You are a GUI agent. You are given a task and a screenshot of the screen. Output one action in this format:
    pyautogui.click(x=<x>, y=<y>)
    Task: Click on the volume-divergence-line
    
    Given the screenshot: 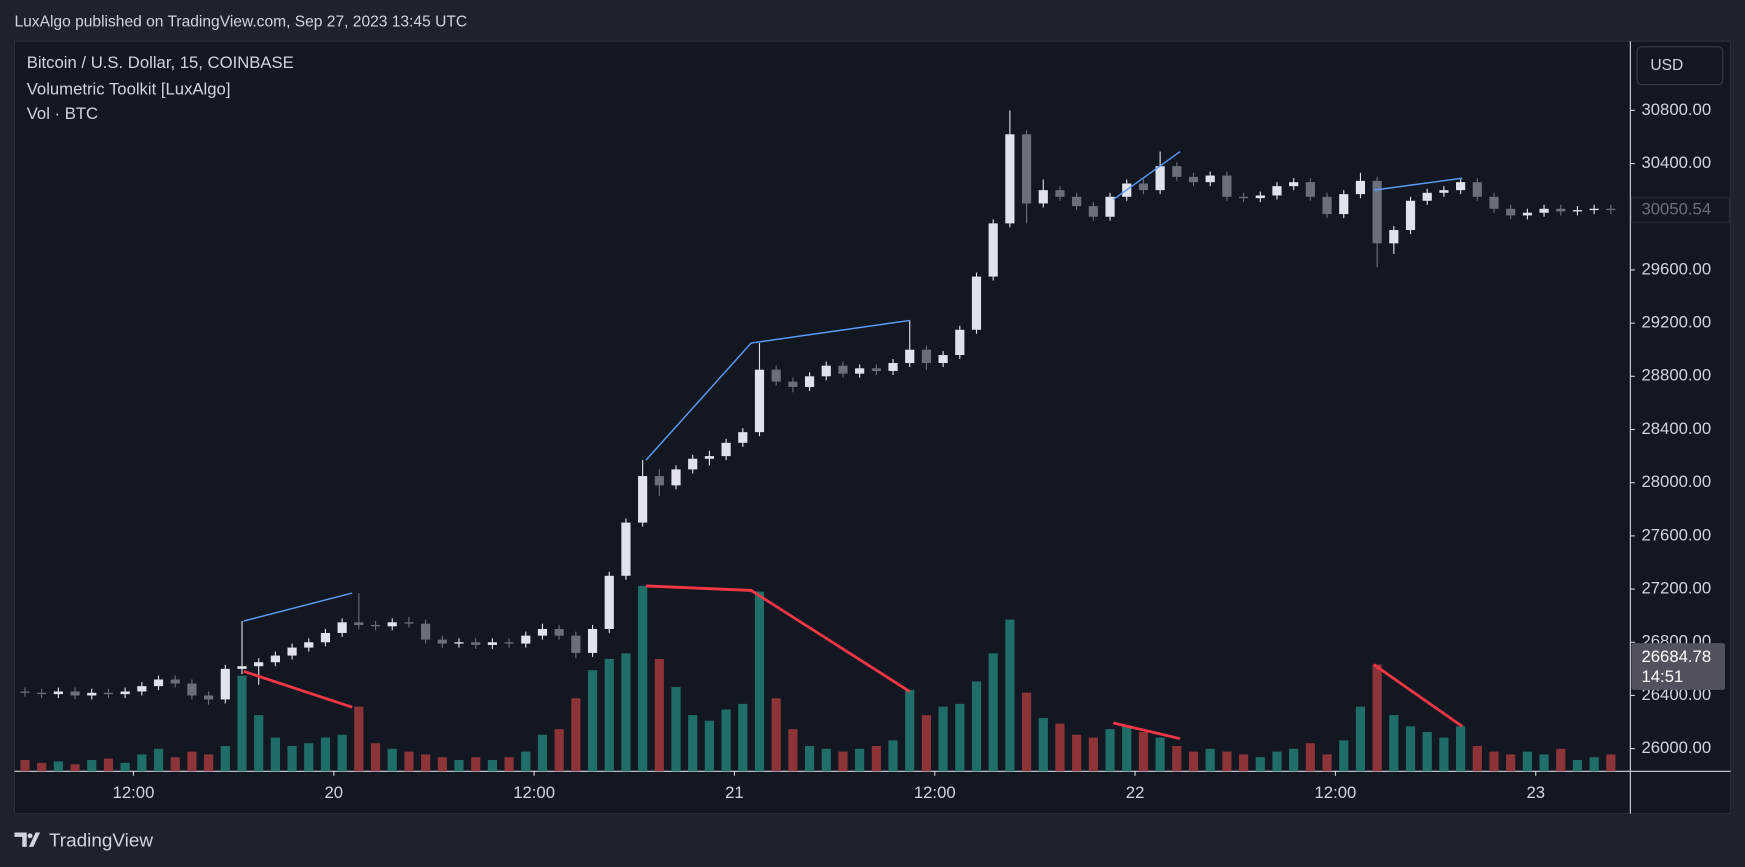 What is the action you would take?
    pyautogui.click(x=1418, y=695)
    